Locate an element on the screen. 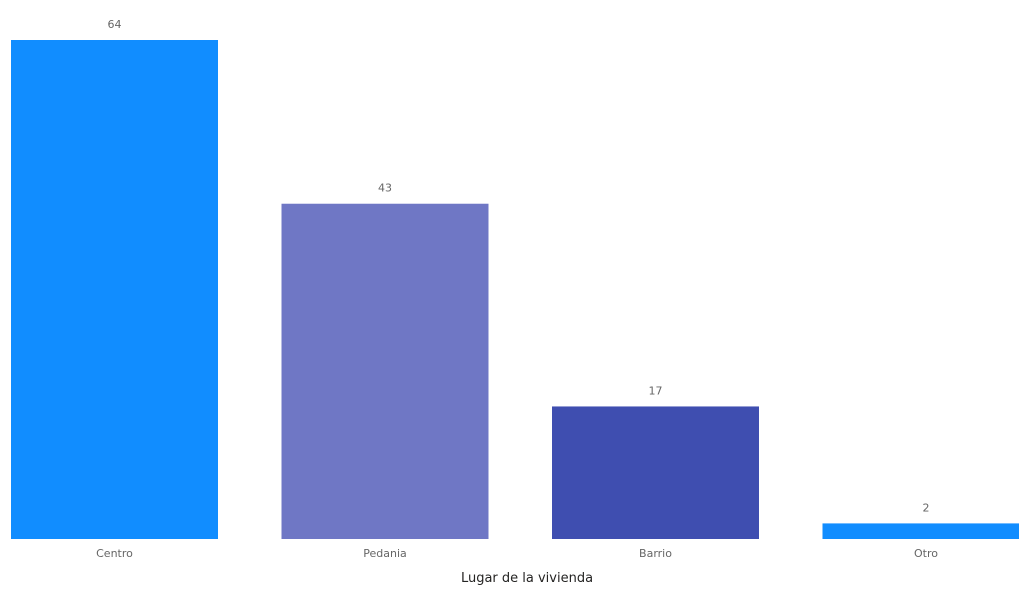 The width and height of the screenshot is (1019, 591). bar-pedania is located at coordinates (385, 371).